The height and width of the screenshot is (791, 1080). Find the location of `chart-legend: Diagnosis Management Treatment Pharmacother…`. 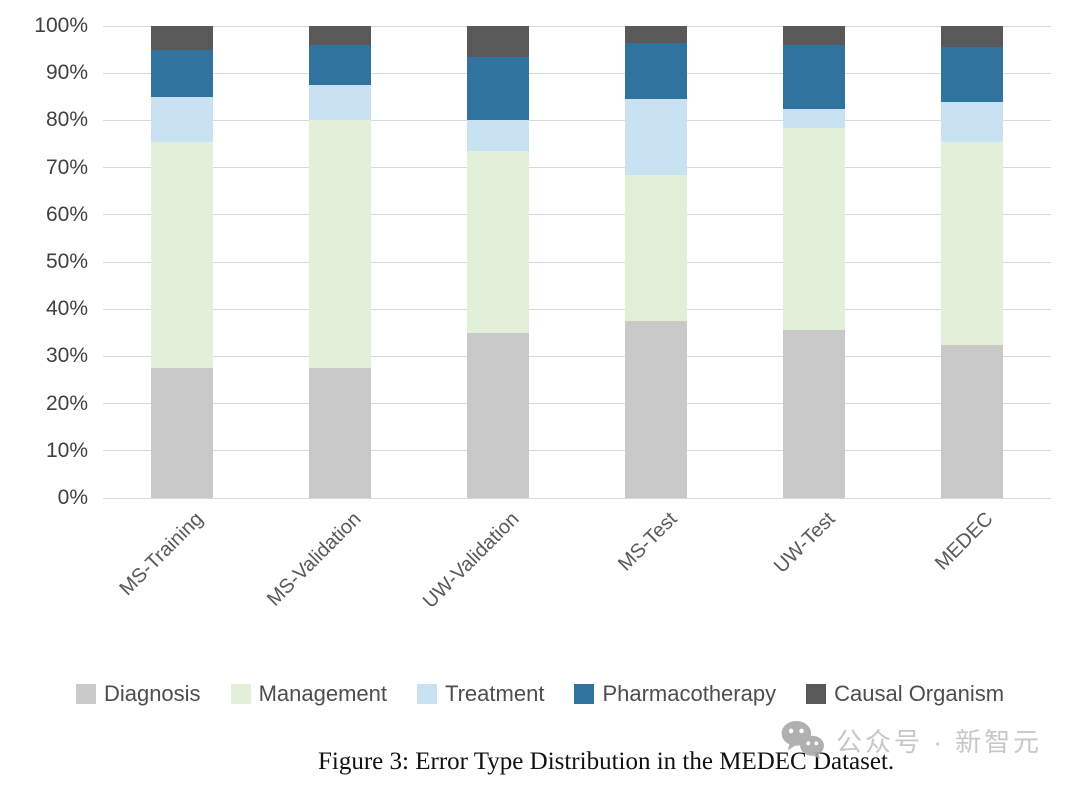

chart-legend: Diagnosis Management Treatment Pharmacother… is located at coordinates (540, 694).